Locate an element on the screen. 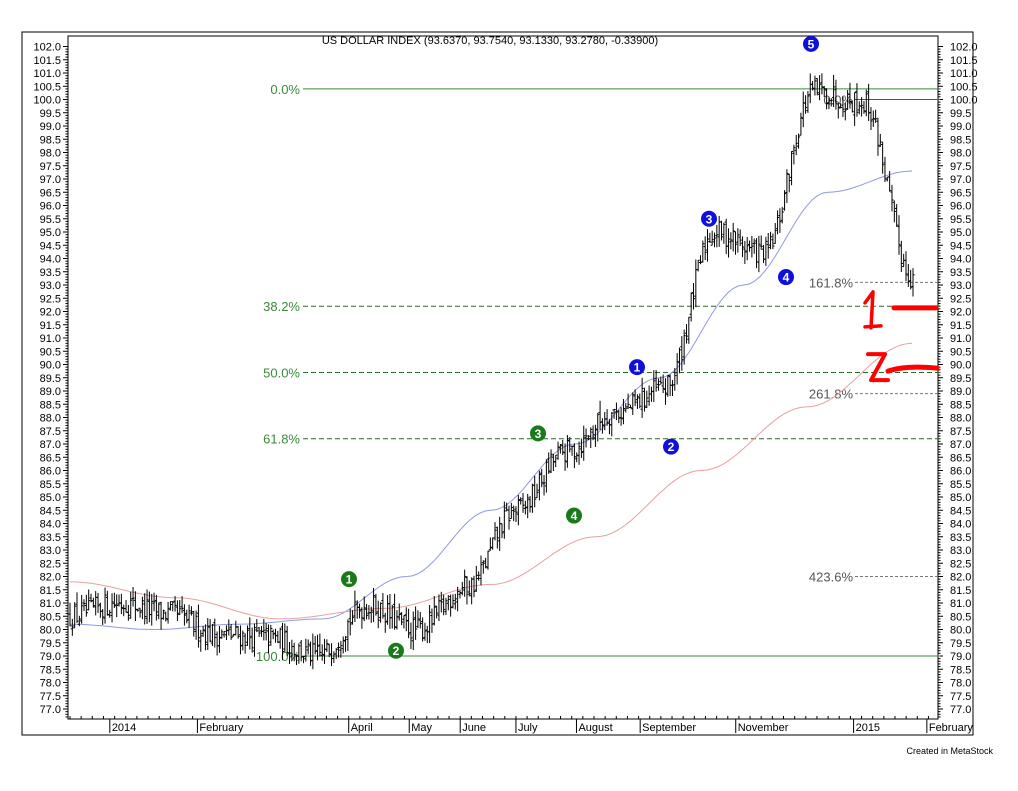 This screenshot has width=1018, height=791. y-tick-label-right: 96.0 is located at coordinates (960, 207).